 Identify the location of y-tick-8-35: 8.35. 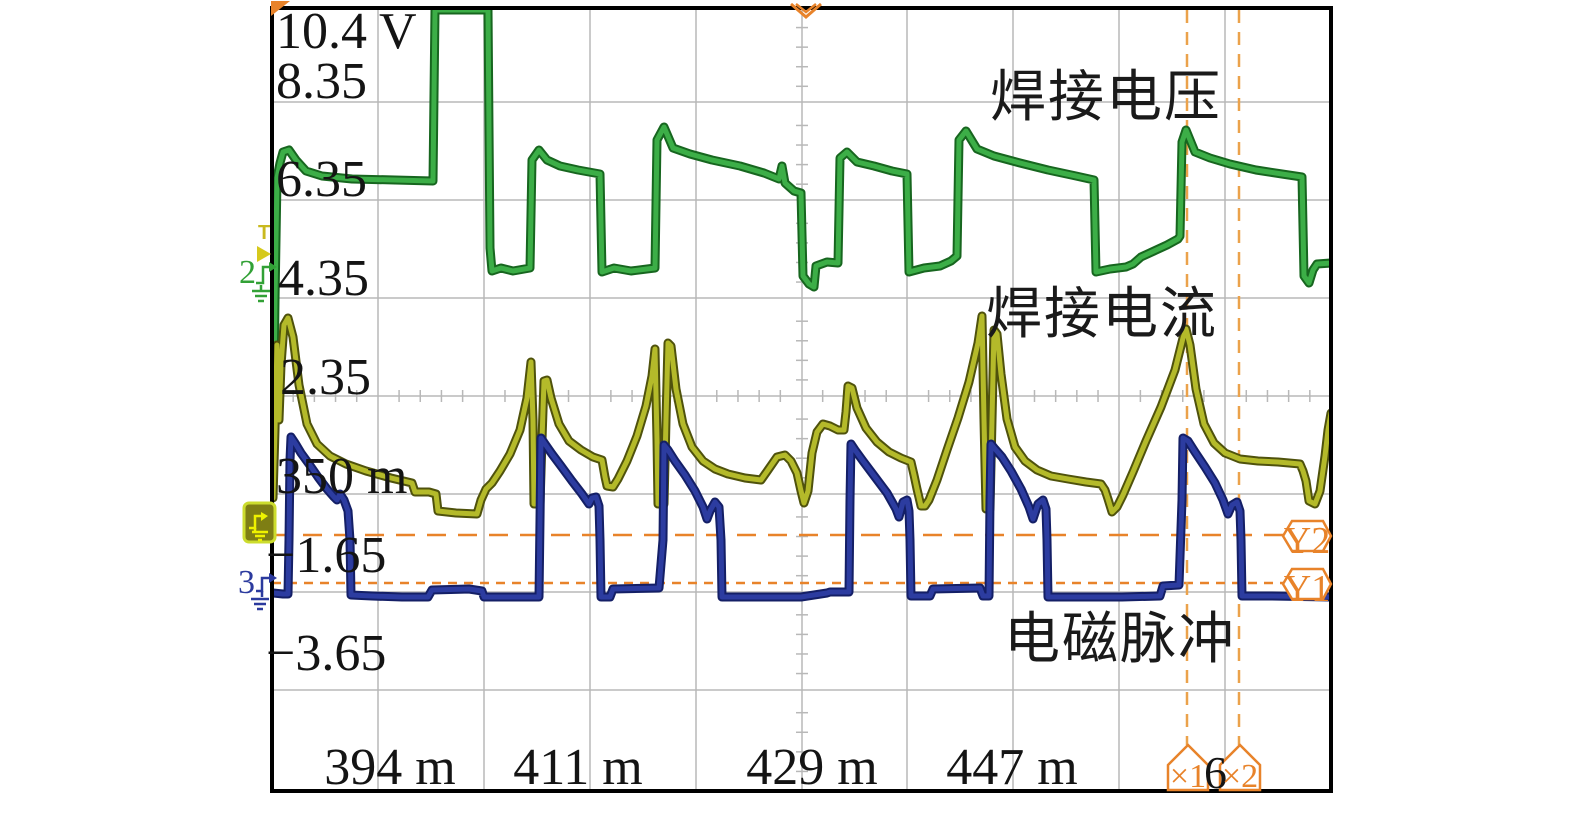
(321, 81).